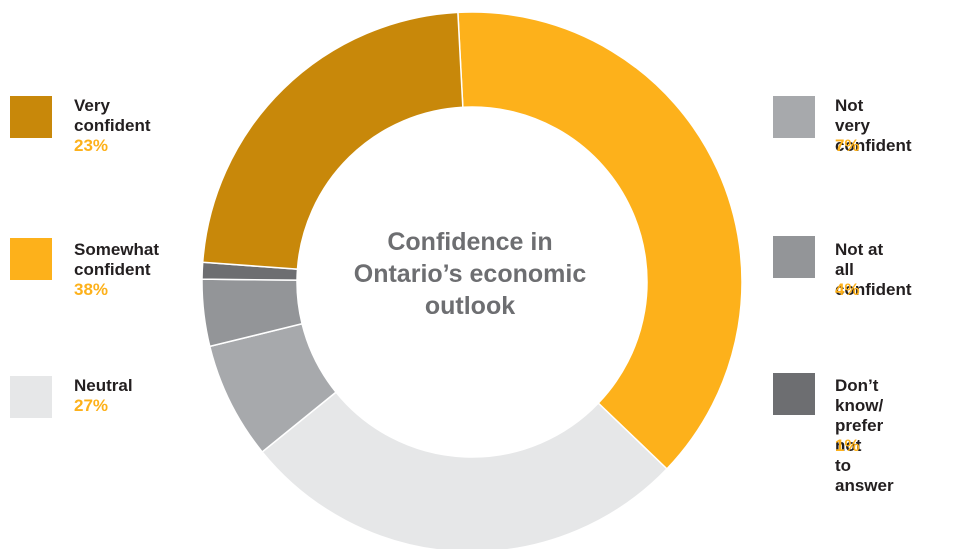  What do you see at coordinates (31, 259) in the screenshot?
I see `legend-swatch-somewhat-confident` at bounding box center [31, 259].